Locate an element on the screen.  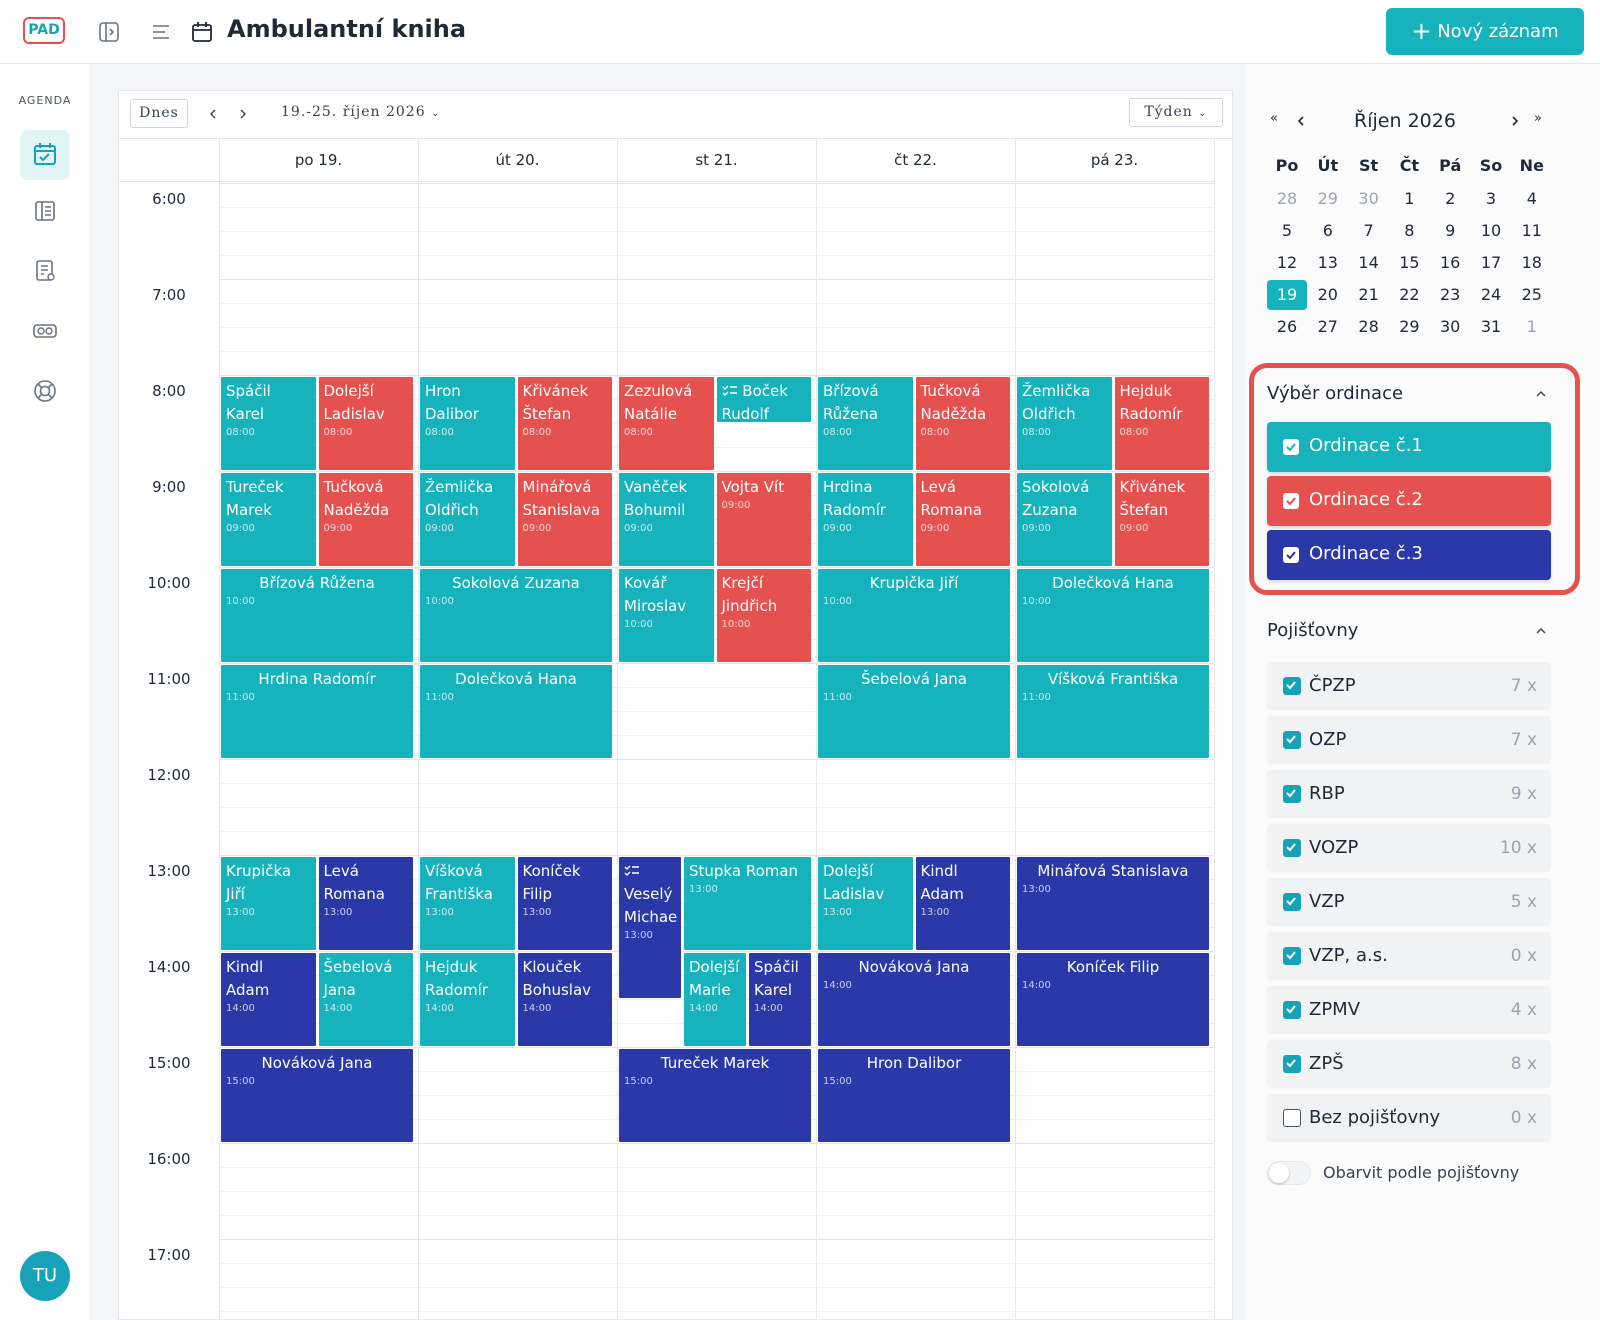
appointment: Hrdina Radomír 11:00 is located at coordinates (317, 711).